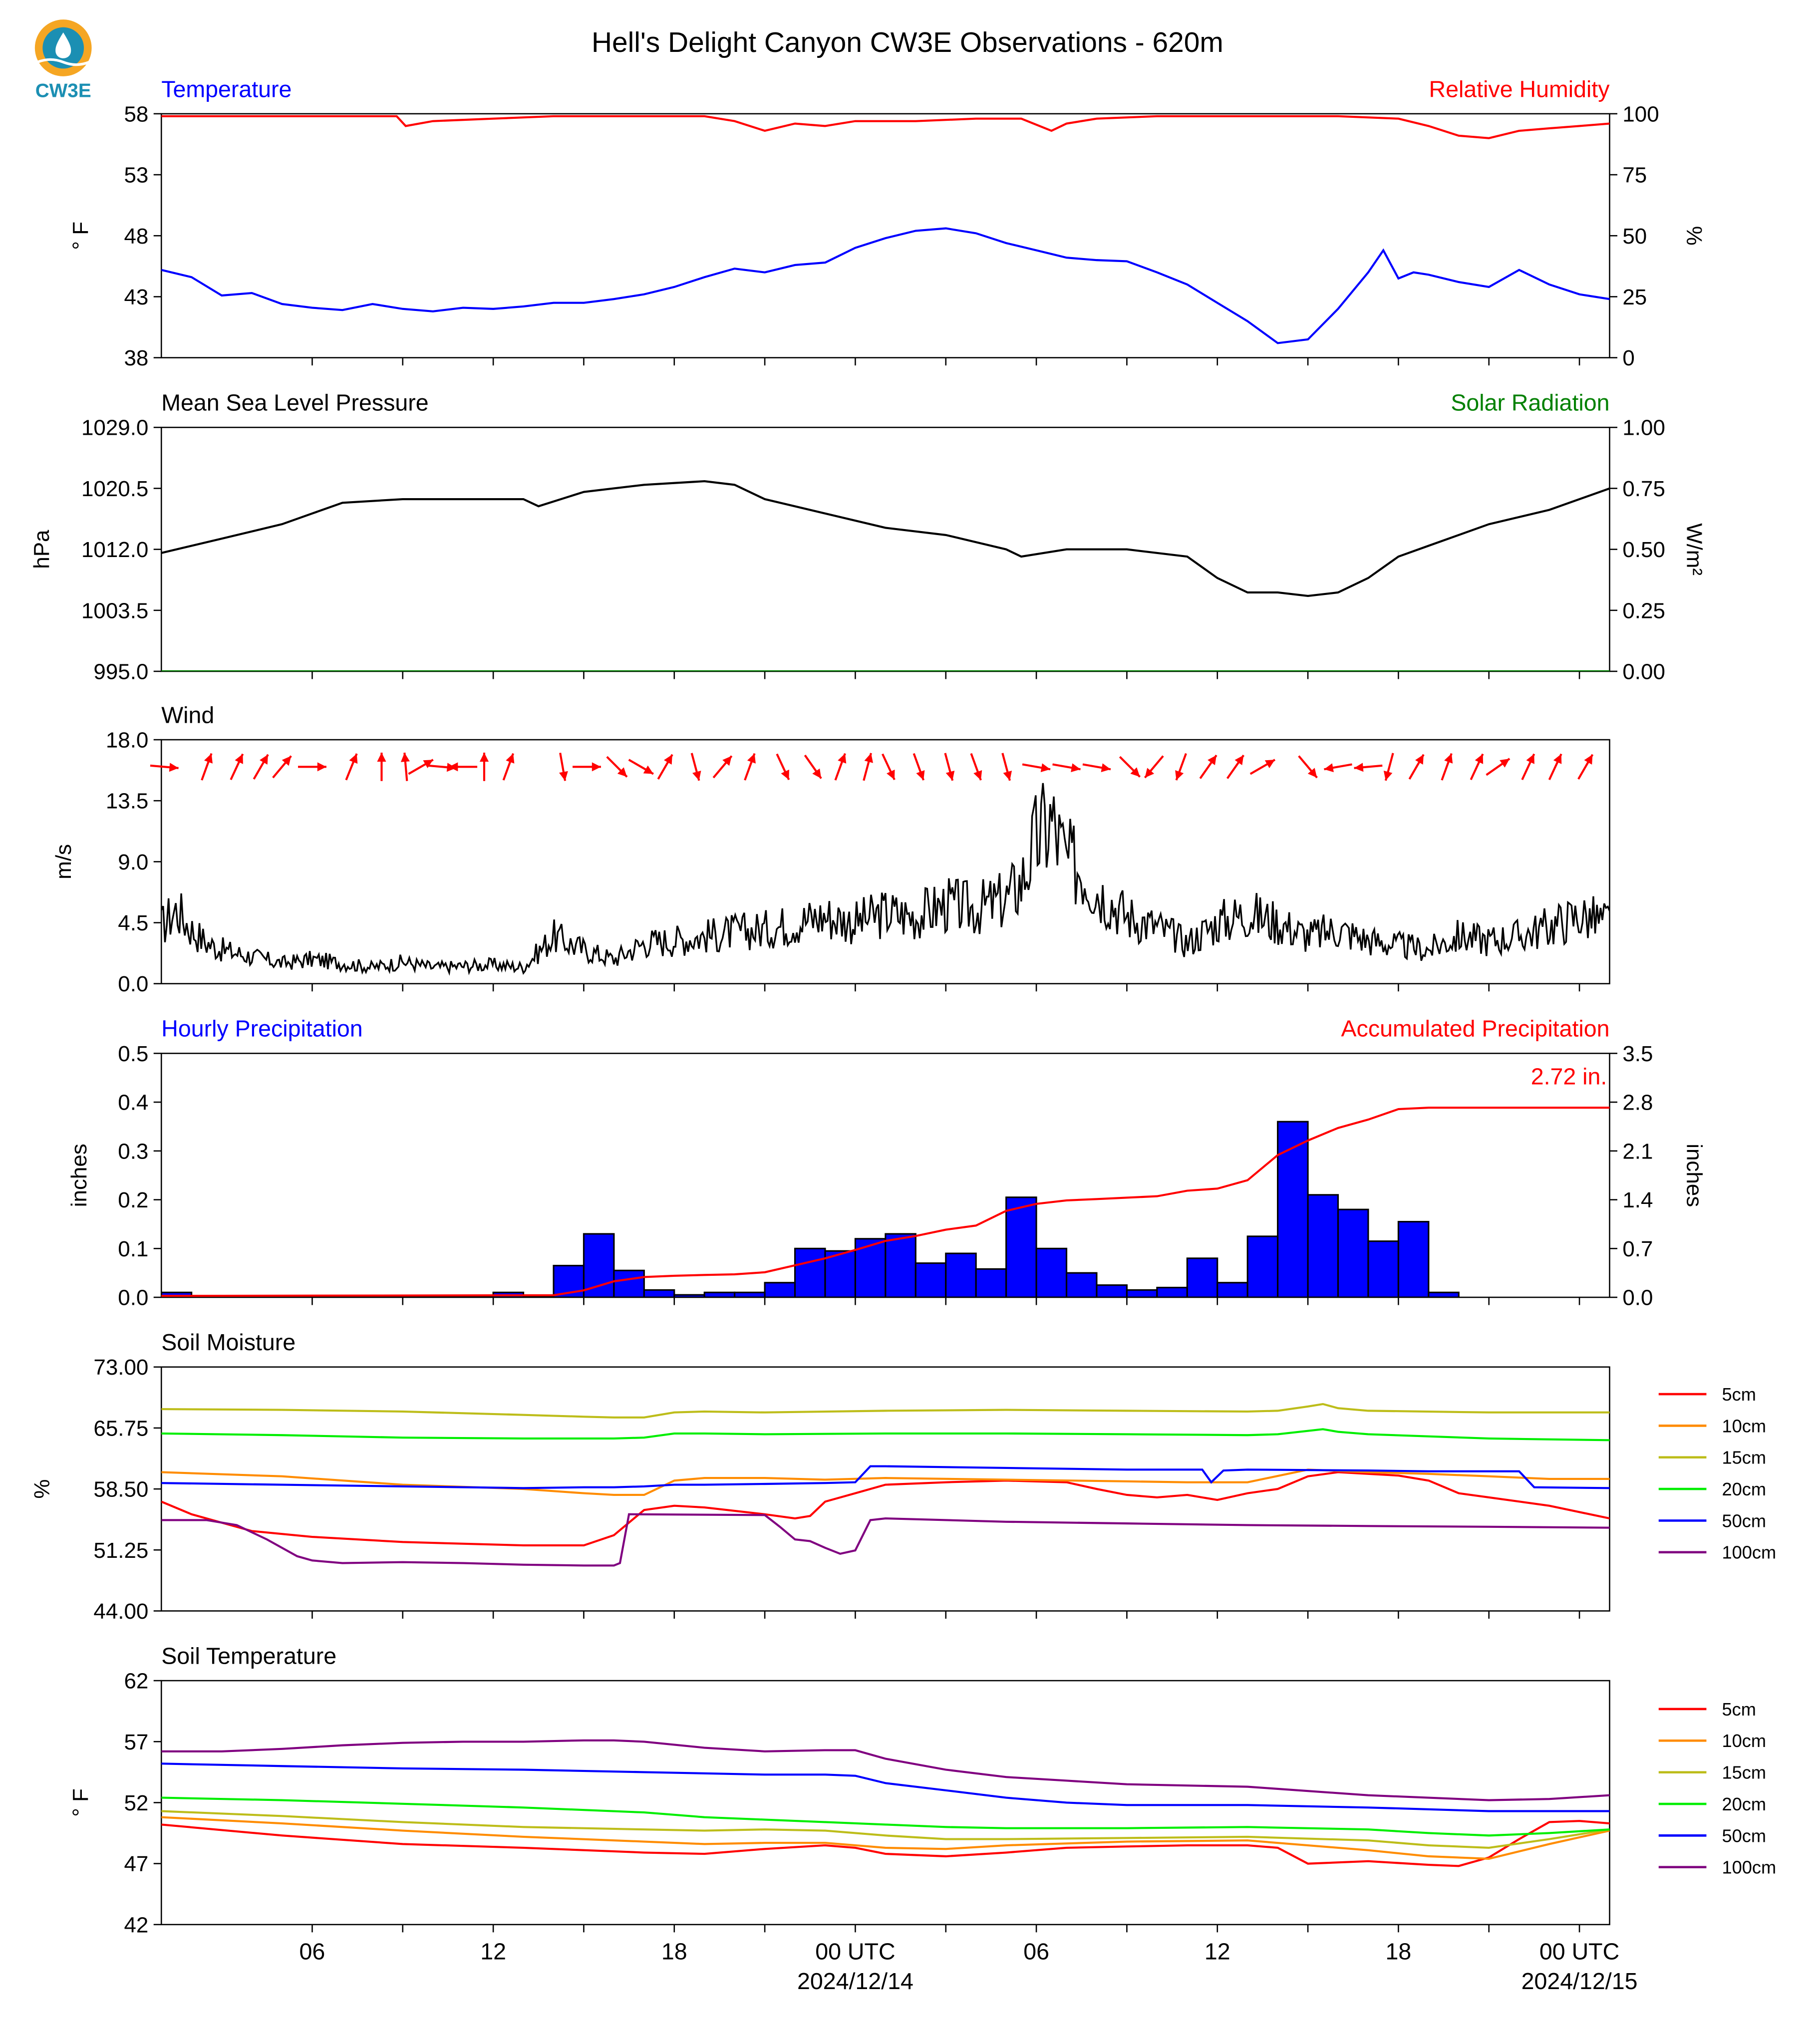 This screenshot has height=2028, width=1820. What do you see at coordinates (127, 740) in the screenshot?
I see `wind-ytick-label: 18.0` at bounding box center [127, 740].